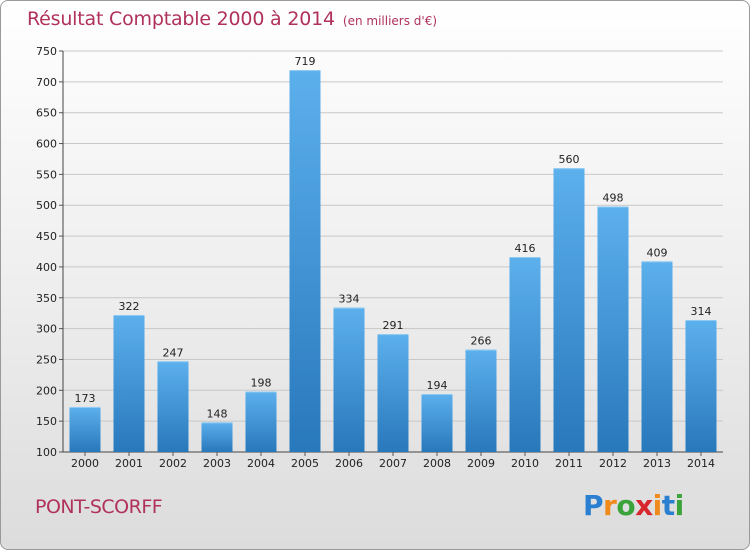 The image size is (750, 550). What do you see at coordinates (525, 354) in the screenshot?
I see `bar-2010` at bounding box center [525, 354].